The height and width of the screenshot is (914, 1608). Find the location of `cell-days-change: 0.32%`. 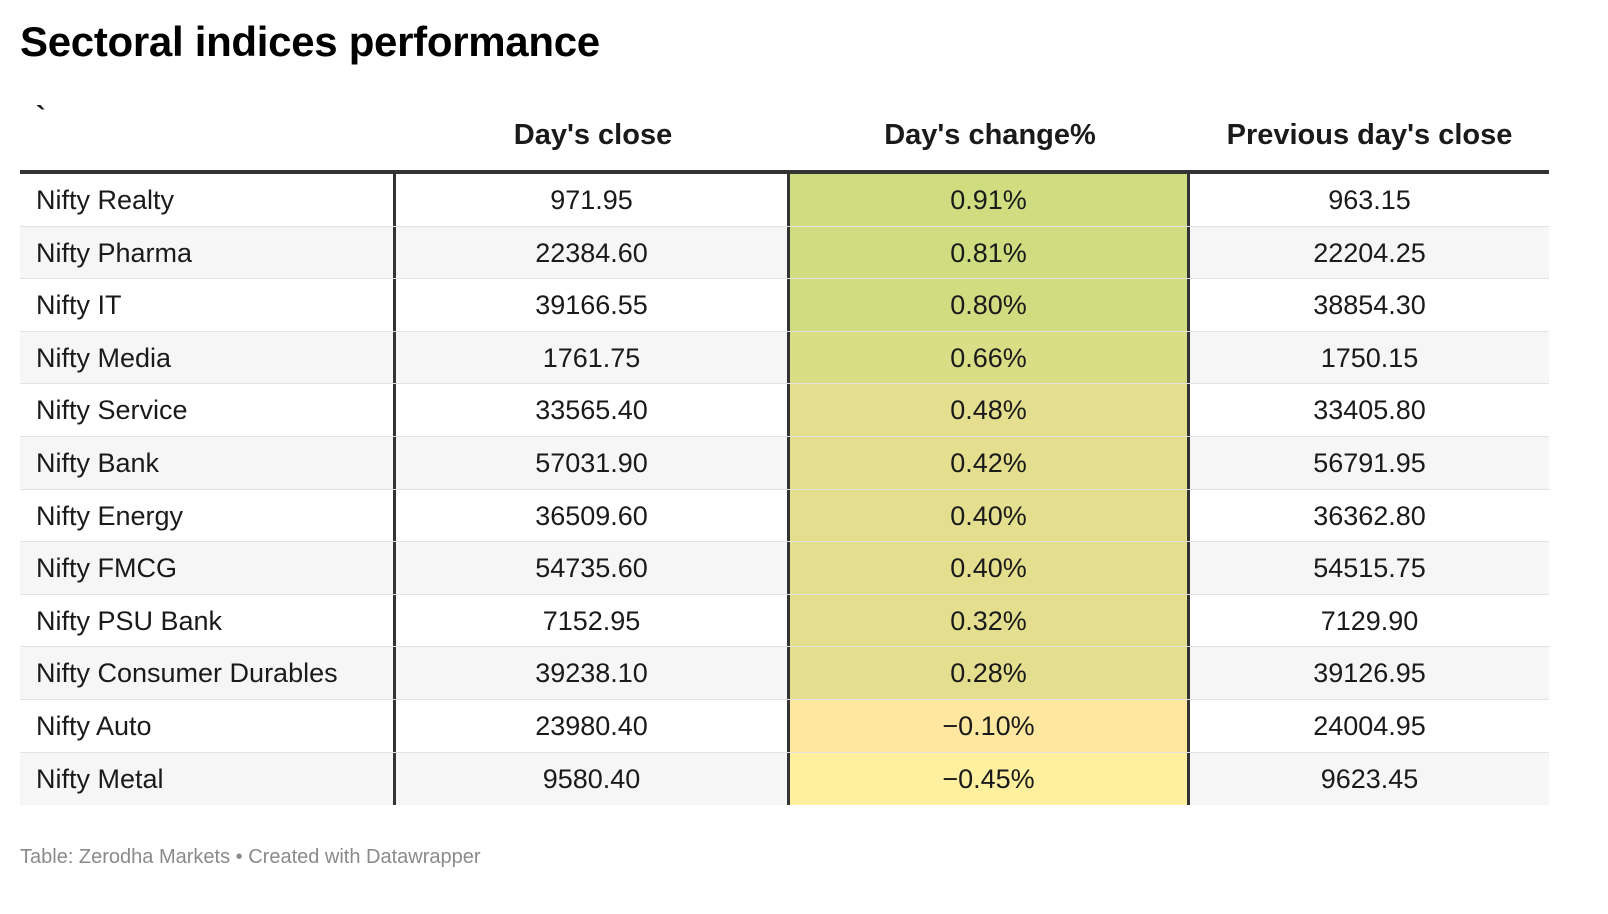

cell-days-change: 0.32% is located at coordinates (990, 620).